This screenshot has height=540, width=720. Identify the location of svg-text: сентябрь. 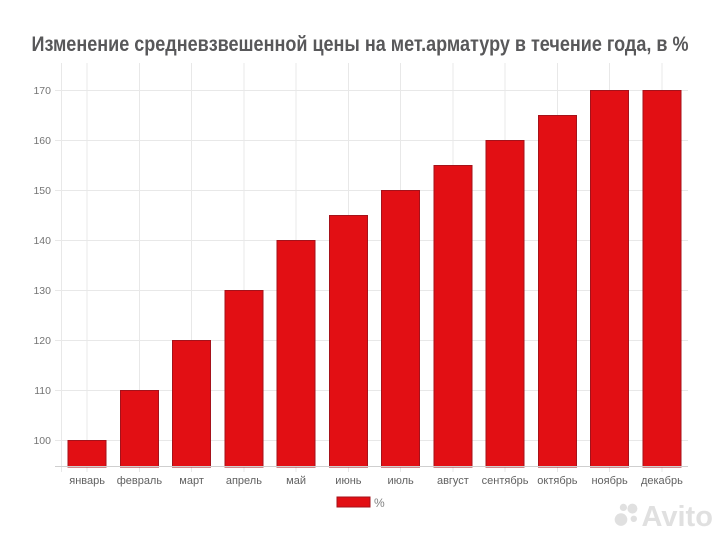
(505, 481).